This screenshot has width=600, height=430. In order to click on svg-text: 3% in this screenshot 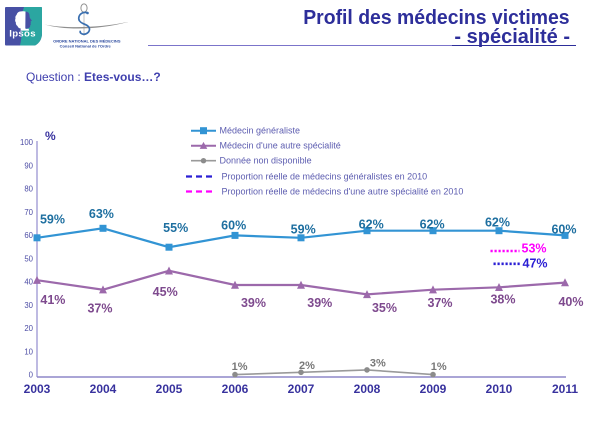, I will do `click(378, 364)`.